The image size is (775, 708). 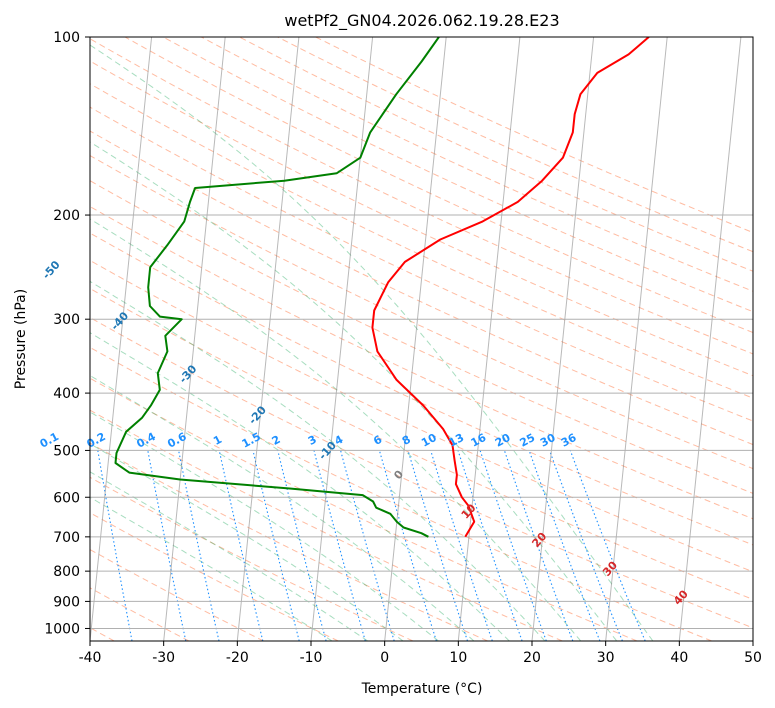 What do you see at coordinates (66, 394) in the screenshot?
I see `y-tick-label: 400` at bounding box center [66, 394].